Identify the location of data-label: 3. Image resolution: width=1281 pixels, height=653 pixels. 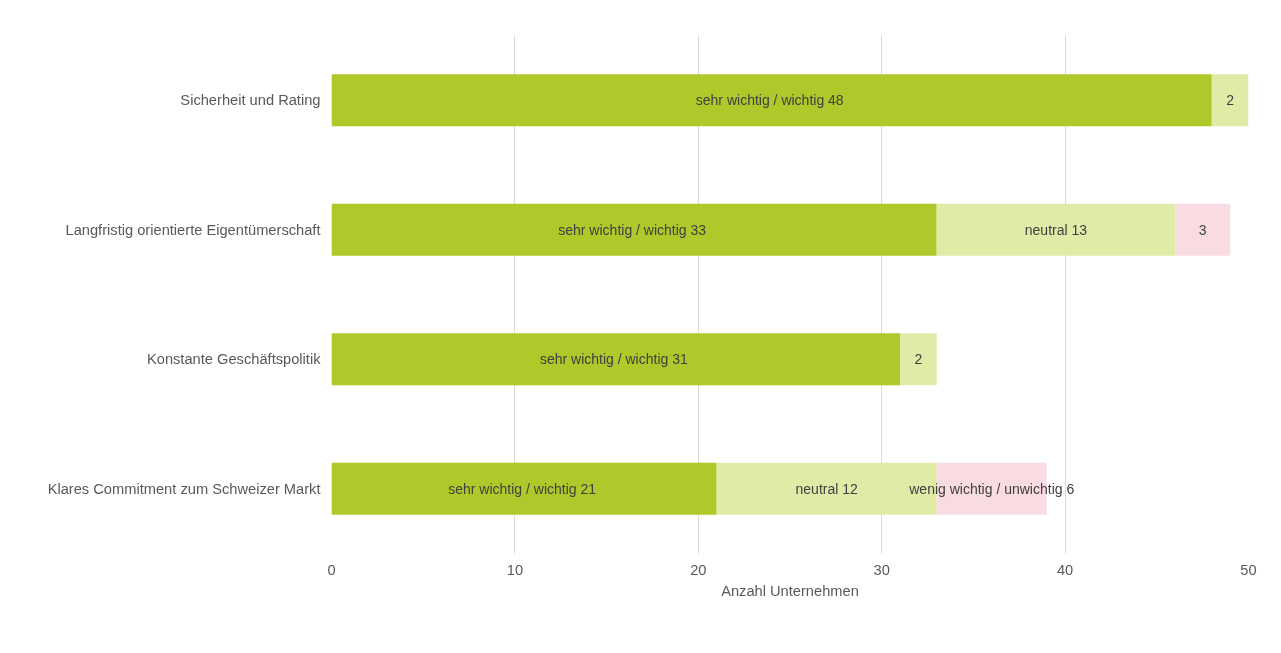
(1202, 229).